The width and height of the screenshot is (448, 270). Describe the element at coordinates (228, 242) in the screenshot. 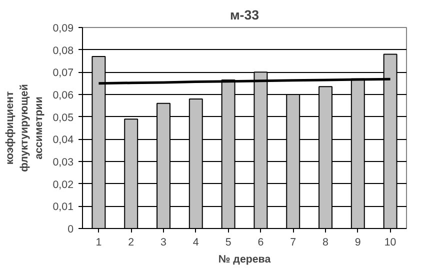

I see `x-tick-label: 5` at that location.